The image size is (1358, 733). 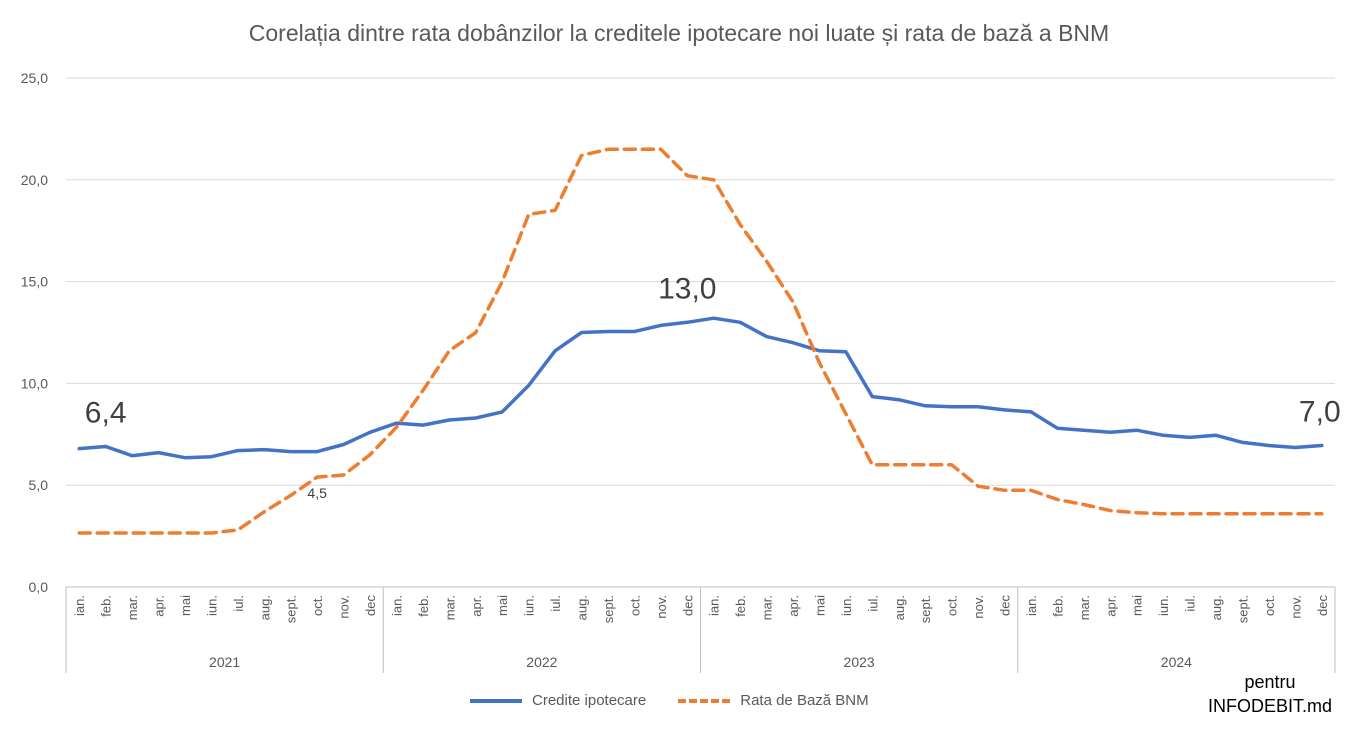 What do you see at coordinates (106, 413) in the screenshot?
I see `data-label: 6,4` at bounding box center [106, 413].